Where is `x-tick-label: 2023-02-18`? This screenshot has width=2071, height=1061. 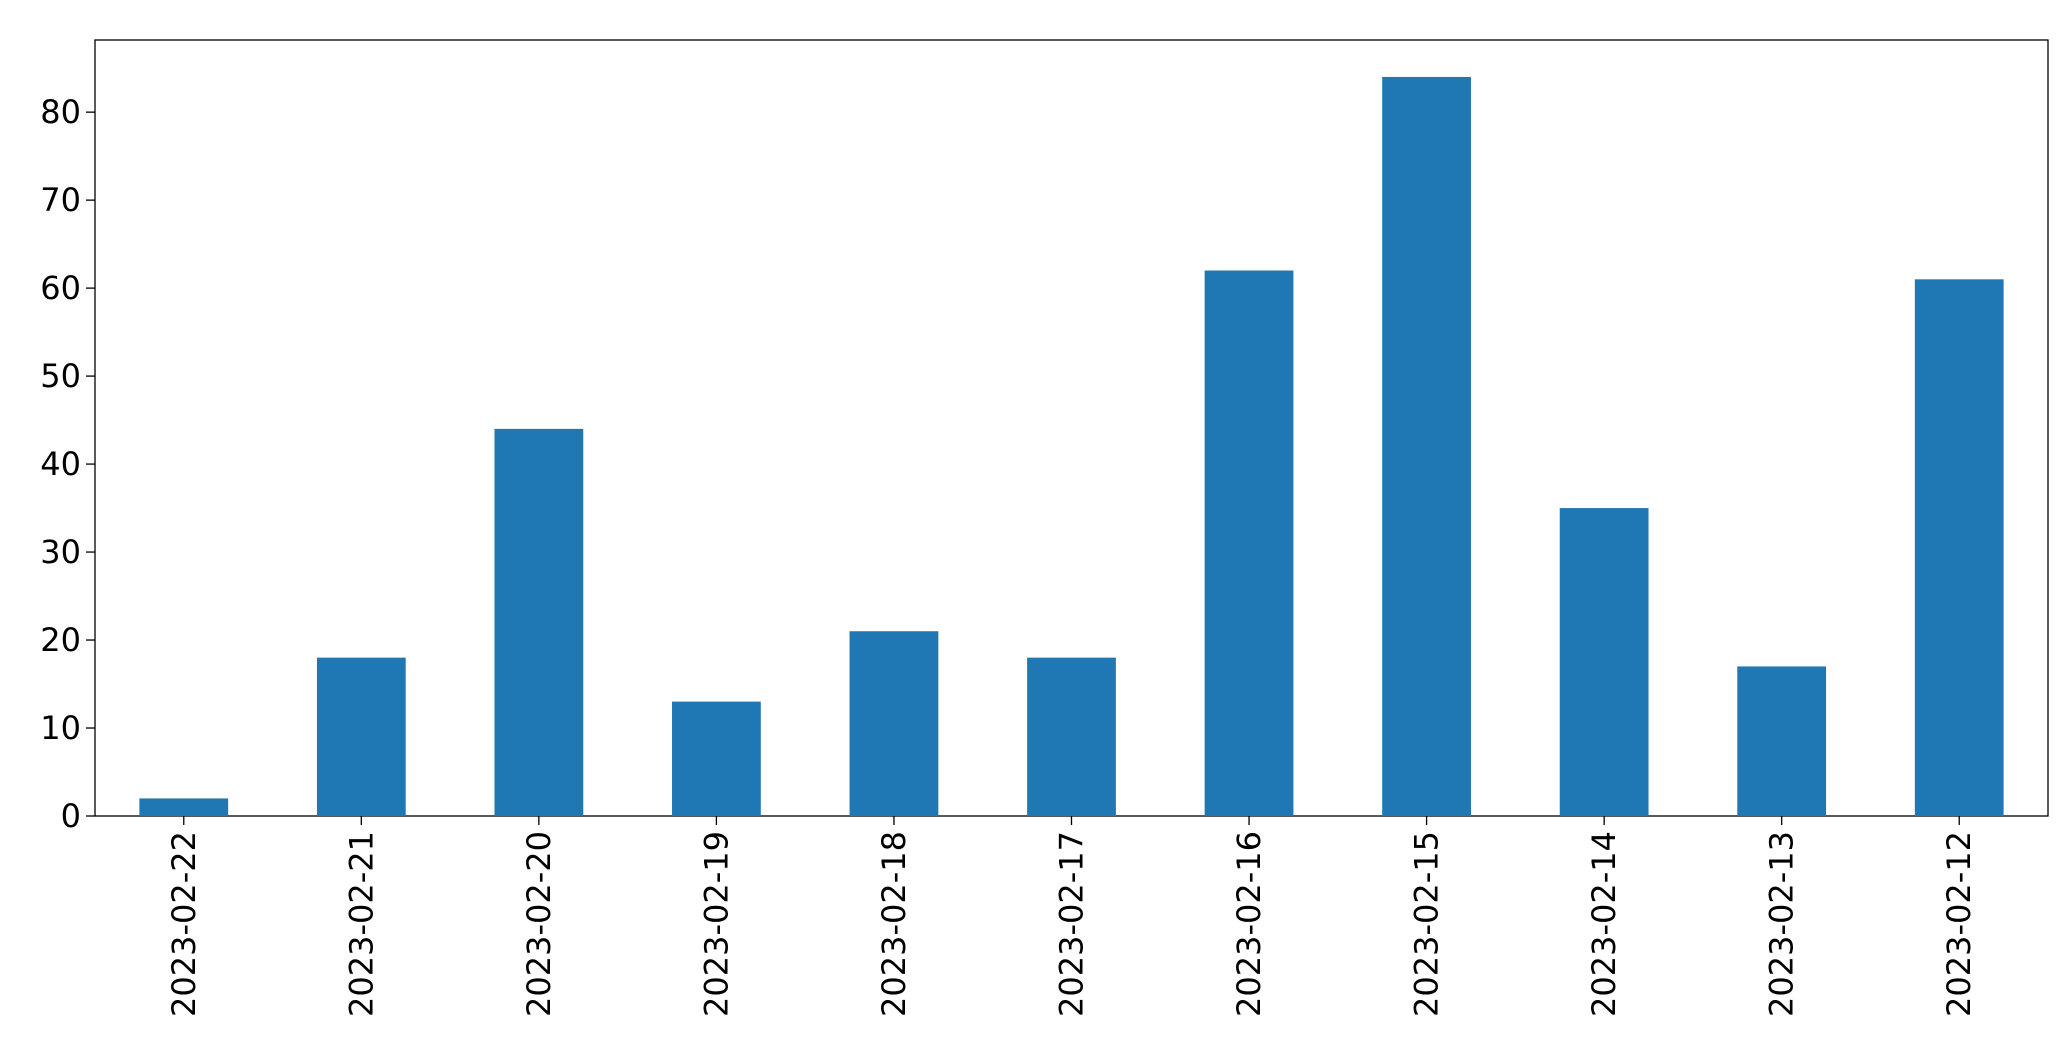
x-tick-label: 2023-02-18 is located at coordinates (894, 924).